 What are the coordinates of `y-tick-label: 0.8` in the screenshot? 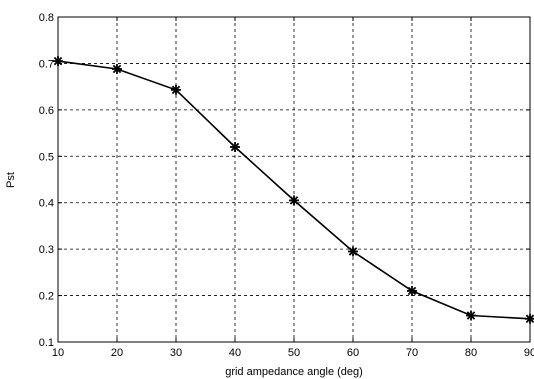 It's located at (46, 18).